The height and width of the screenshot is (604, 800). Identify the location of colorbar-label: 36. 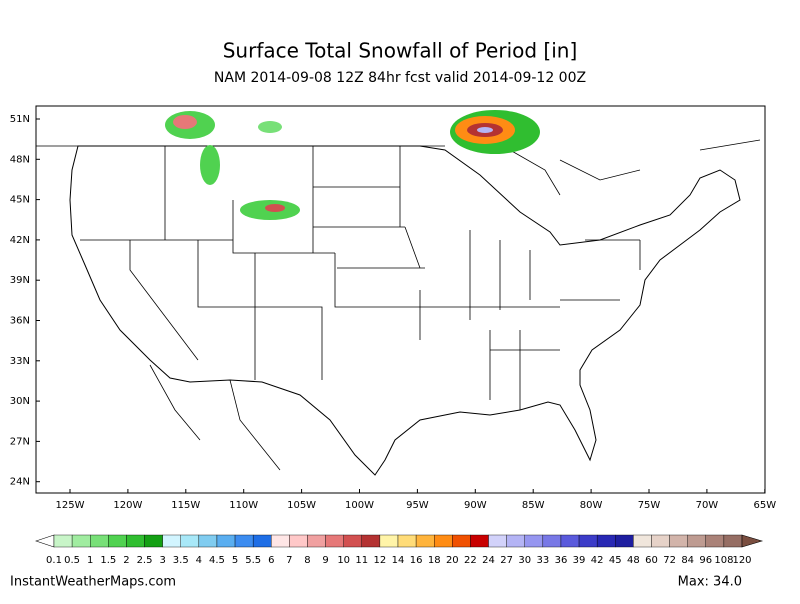
(561, 560).